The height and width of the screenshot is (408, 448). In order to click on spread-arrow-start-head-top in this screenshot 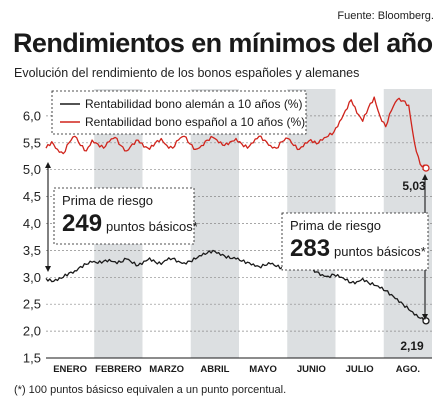, I will do `click(48, 165)`.